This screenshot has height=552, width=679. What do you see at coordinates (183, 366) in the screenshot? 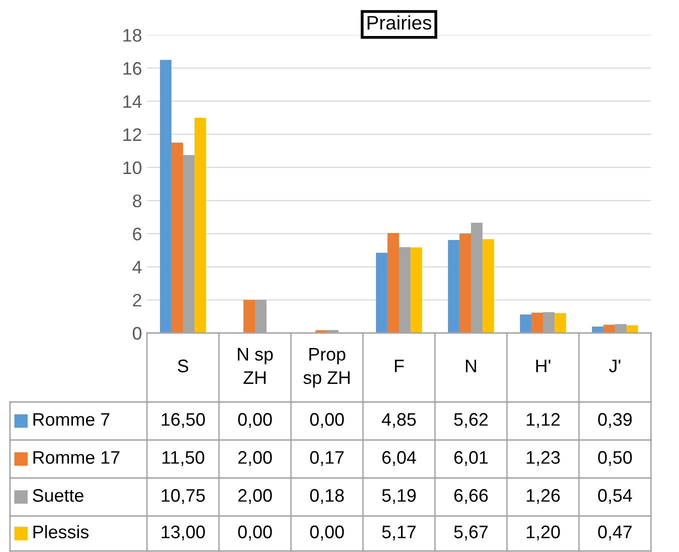
I see `x-tick-label: S` at bounding box center [183, 366].